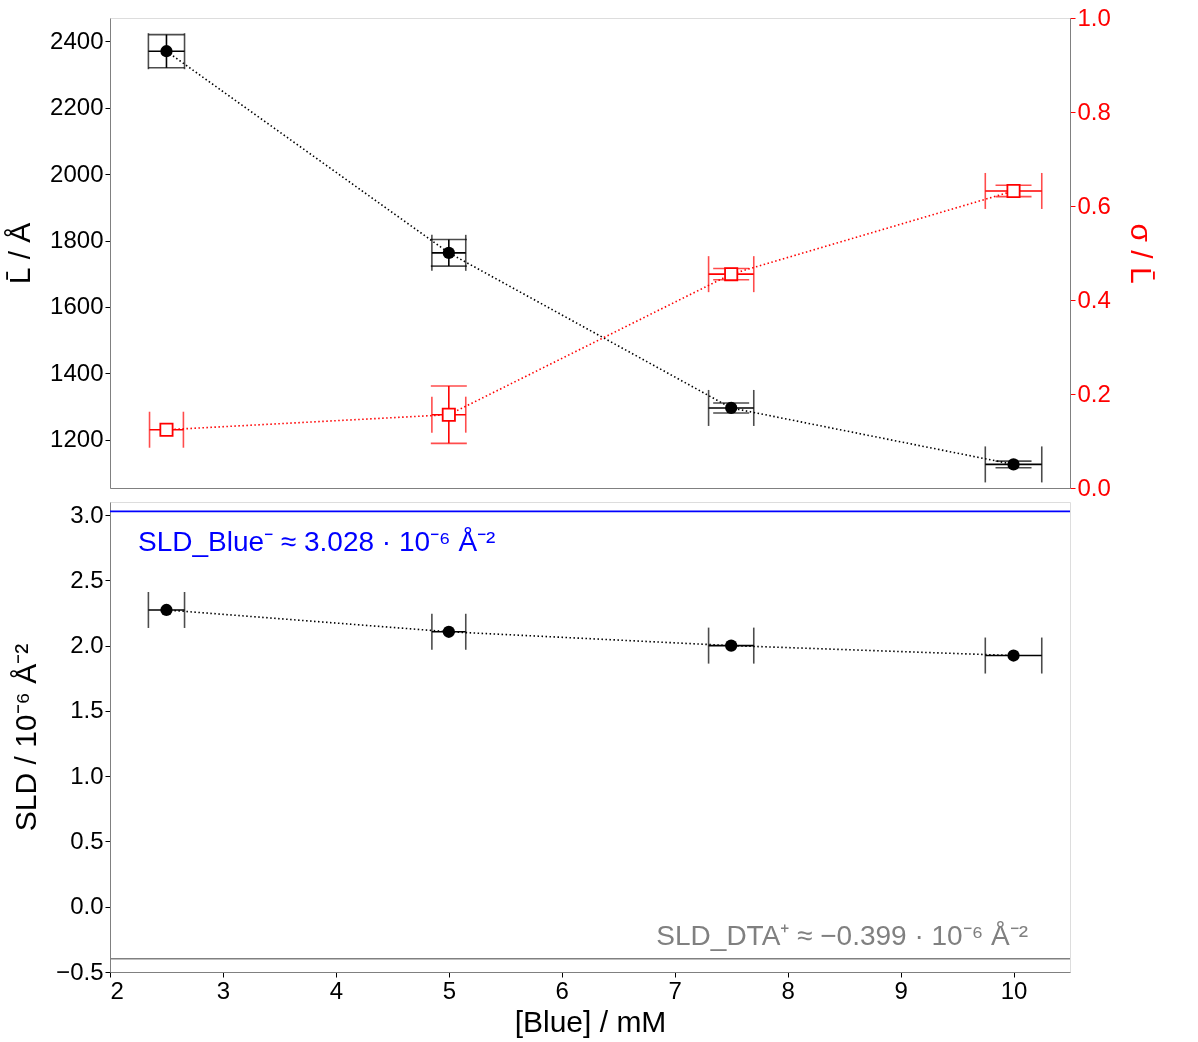 Image resolution: width=1198 pixels, height=1042 pixels. I want to click on y-tick-label: 1400, so click(77, 372).